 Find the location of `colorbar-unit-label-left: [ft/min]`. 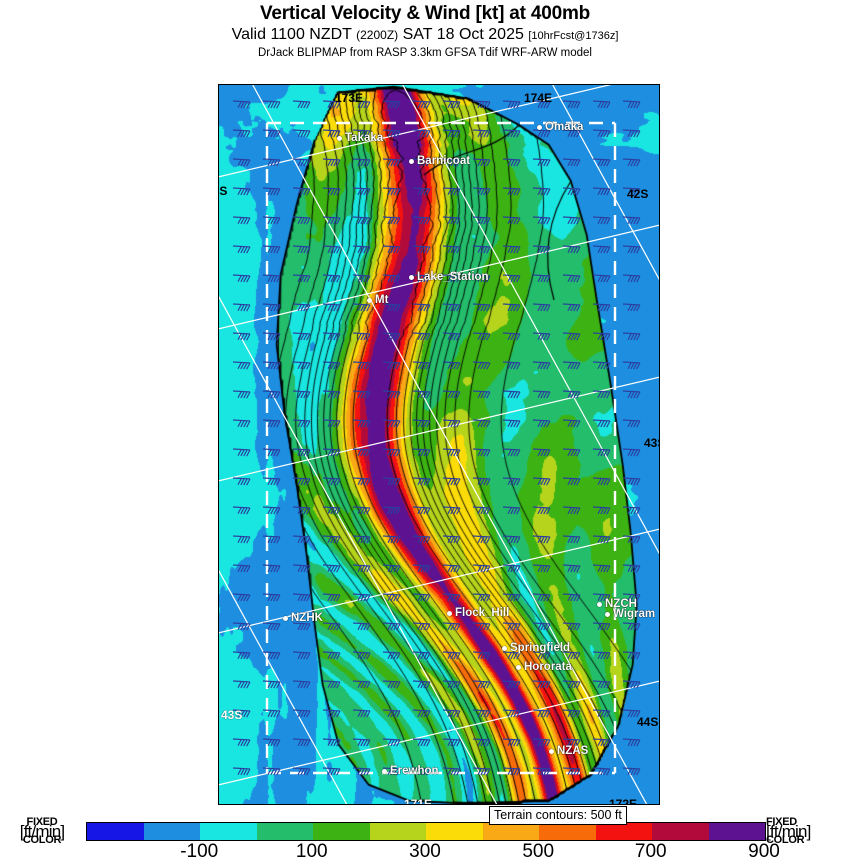

colorbar-unit-label-left: [ft/min] is located at coordinates (42, 831).